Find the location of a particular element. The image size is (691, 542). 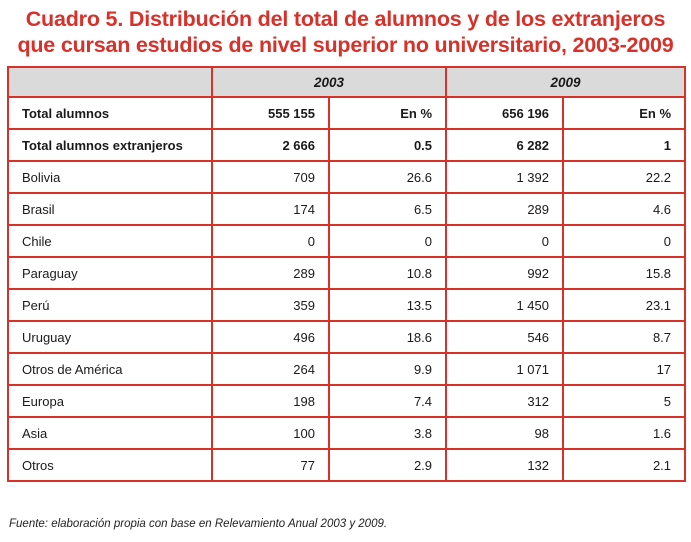

row-label: Total alumnos is located at coordinates (110, 113).